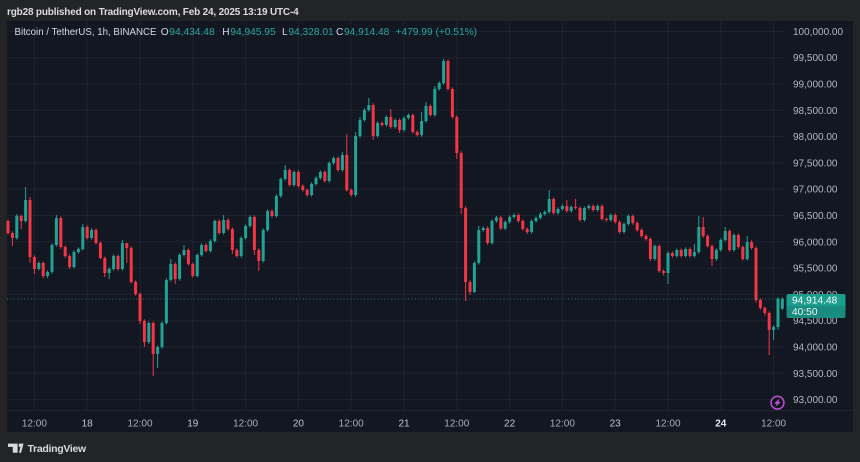  What do you see at coordinates (285, 32) in the screenshot?
I see `svg-text: L` at bounding box center [285, 32].